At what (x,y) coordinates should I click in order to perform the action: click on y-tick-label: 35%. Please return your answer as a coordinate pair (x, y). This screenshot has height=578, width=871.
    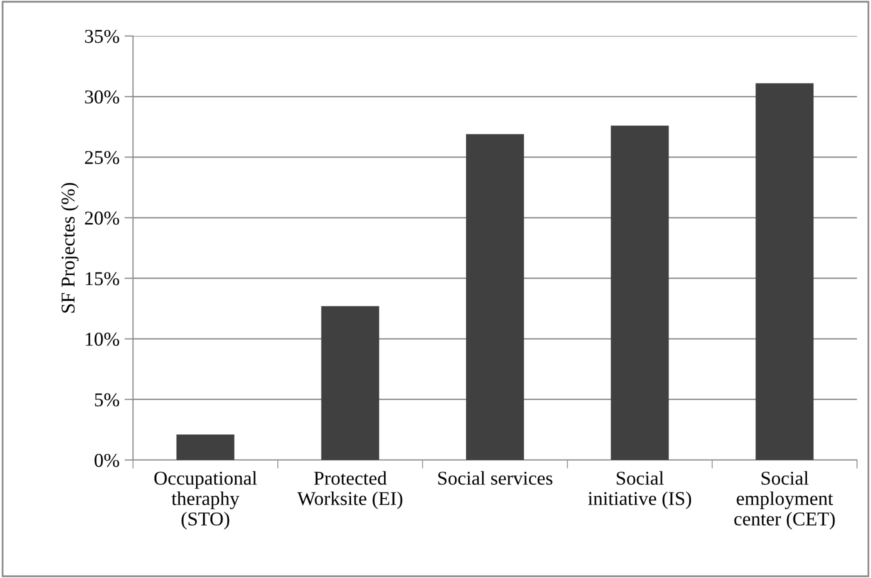
    Looking at the image, I should click on (102, 36).